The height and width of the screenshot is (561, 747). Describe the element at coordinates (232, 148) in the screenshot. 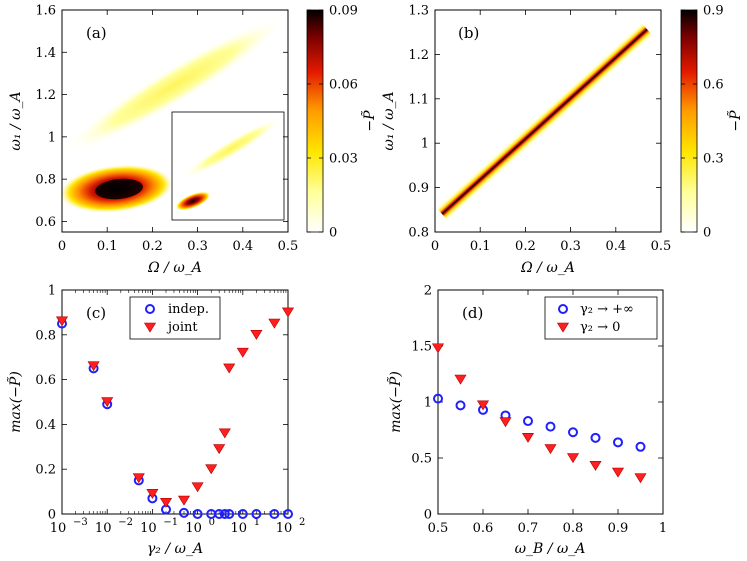

I see `heatmap-a-inset-band` at that location.